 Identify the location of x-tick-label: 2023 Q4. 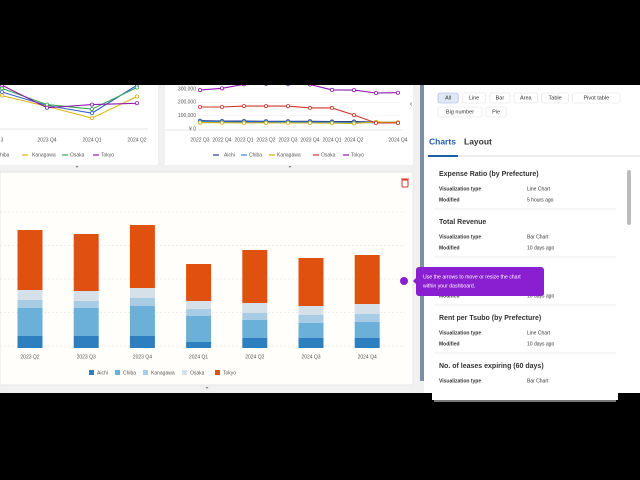
(142, 357).